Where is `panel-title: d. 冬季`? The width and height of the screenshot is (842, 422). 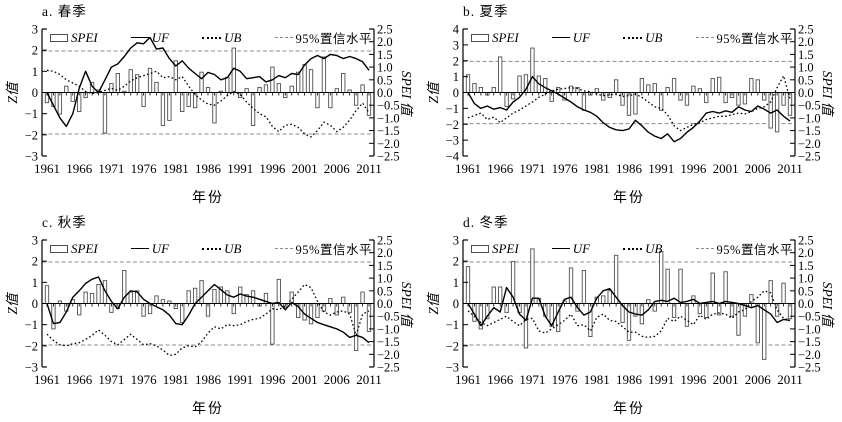 panel-title: d. 冬季 is located at coordinates (486, 222).